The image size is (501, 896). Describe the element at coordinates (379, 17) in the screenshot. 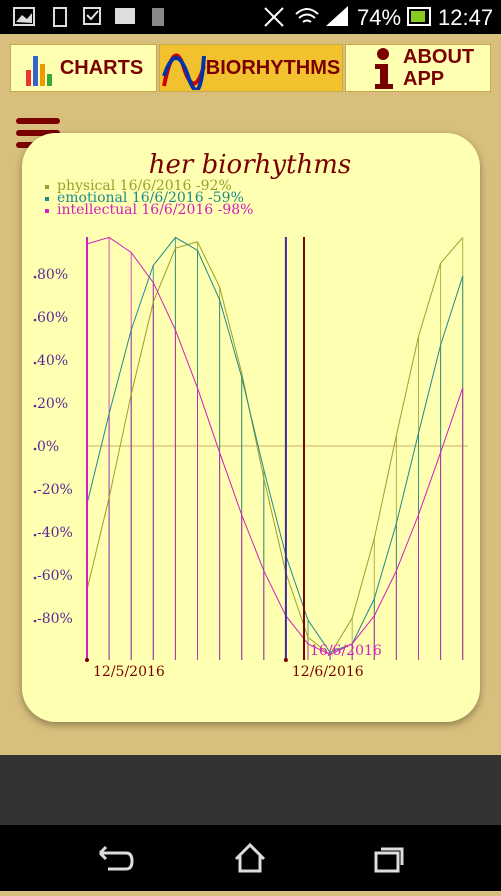

I see `battery-percent: 74%` at that location.